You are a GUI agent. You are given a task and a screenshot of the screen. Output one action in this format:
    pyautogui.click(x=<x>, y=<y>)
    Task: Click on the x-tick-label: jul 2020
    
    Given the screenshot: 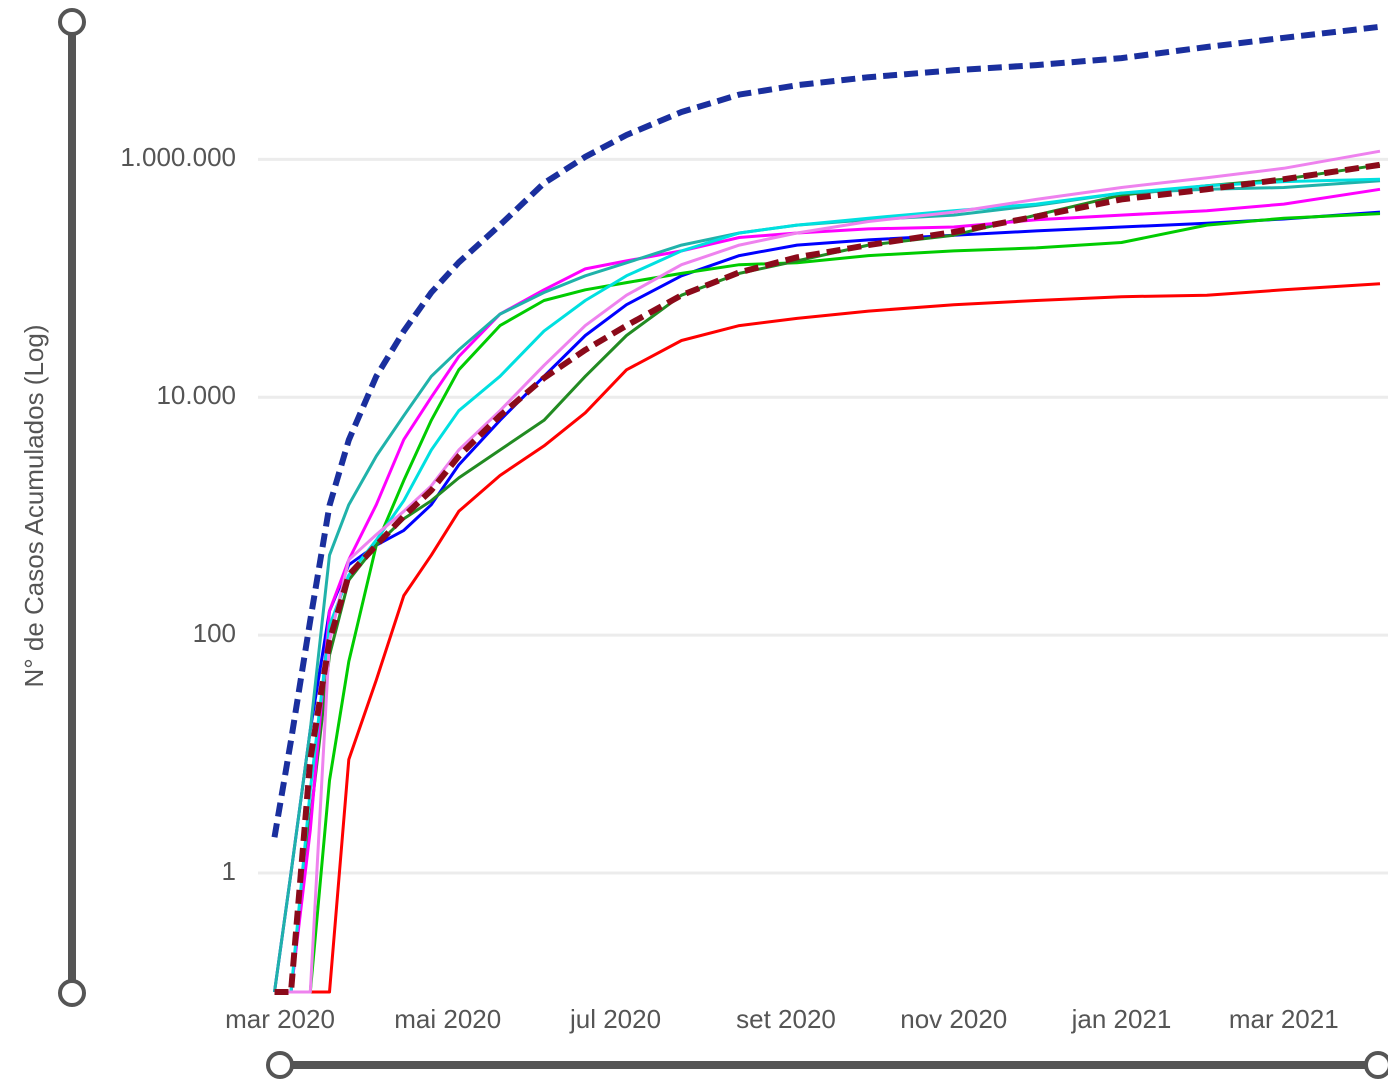 What is the action you would take?
    pyautogui.click(x=615, y=1019)
    